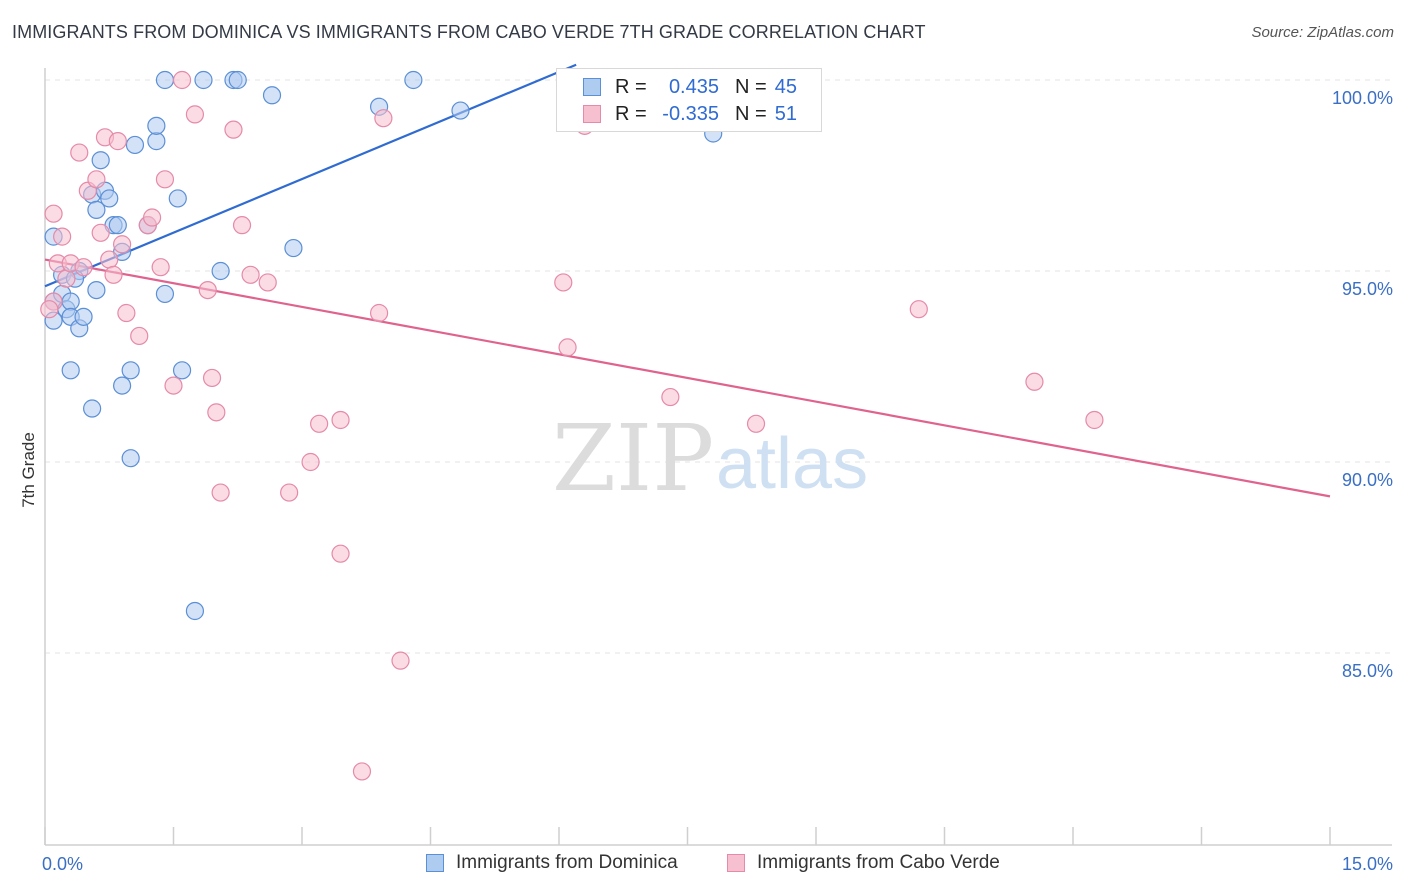 Image resolution: width=1406 pixels, height=892 pixels. I want to click on y-tick-label: 100.0%, so click(1362, 98).